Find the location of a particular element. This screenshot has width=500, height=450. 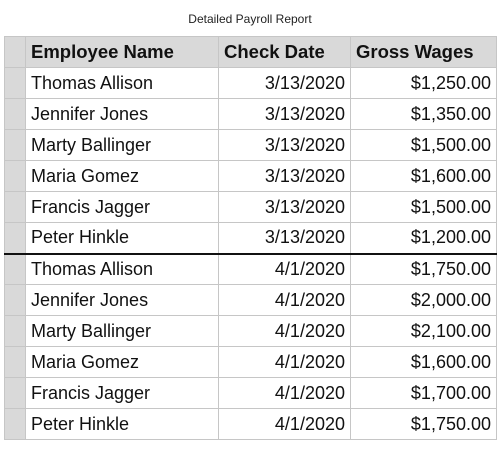

gross-wages-cell: $1,700.00 is located at coordinates (423, 393).